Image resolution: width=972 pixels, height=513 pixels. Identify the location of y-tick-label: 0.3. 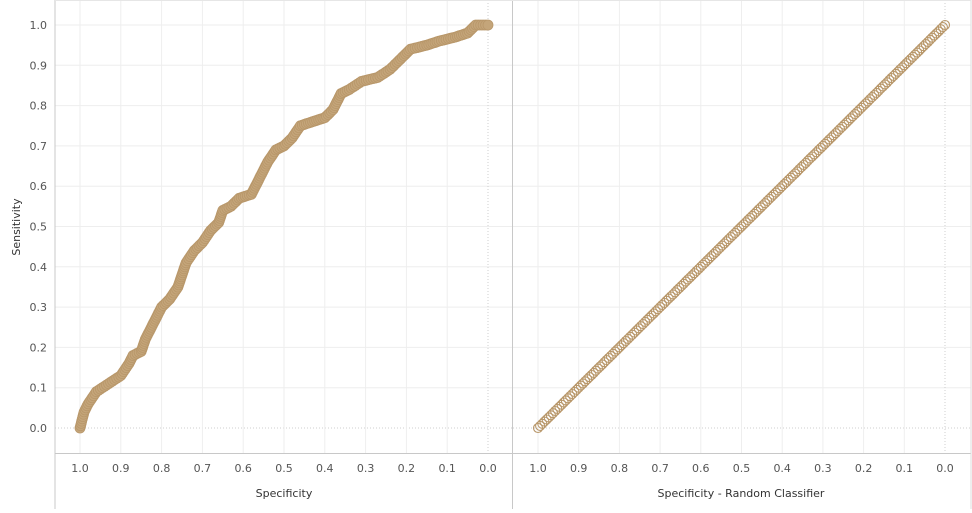
(39, 307).